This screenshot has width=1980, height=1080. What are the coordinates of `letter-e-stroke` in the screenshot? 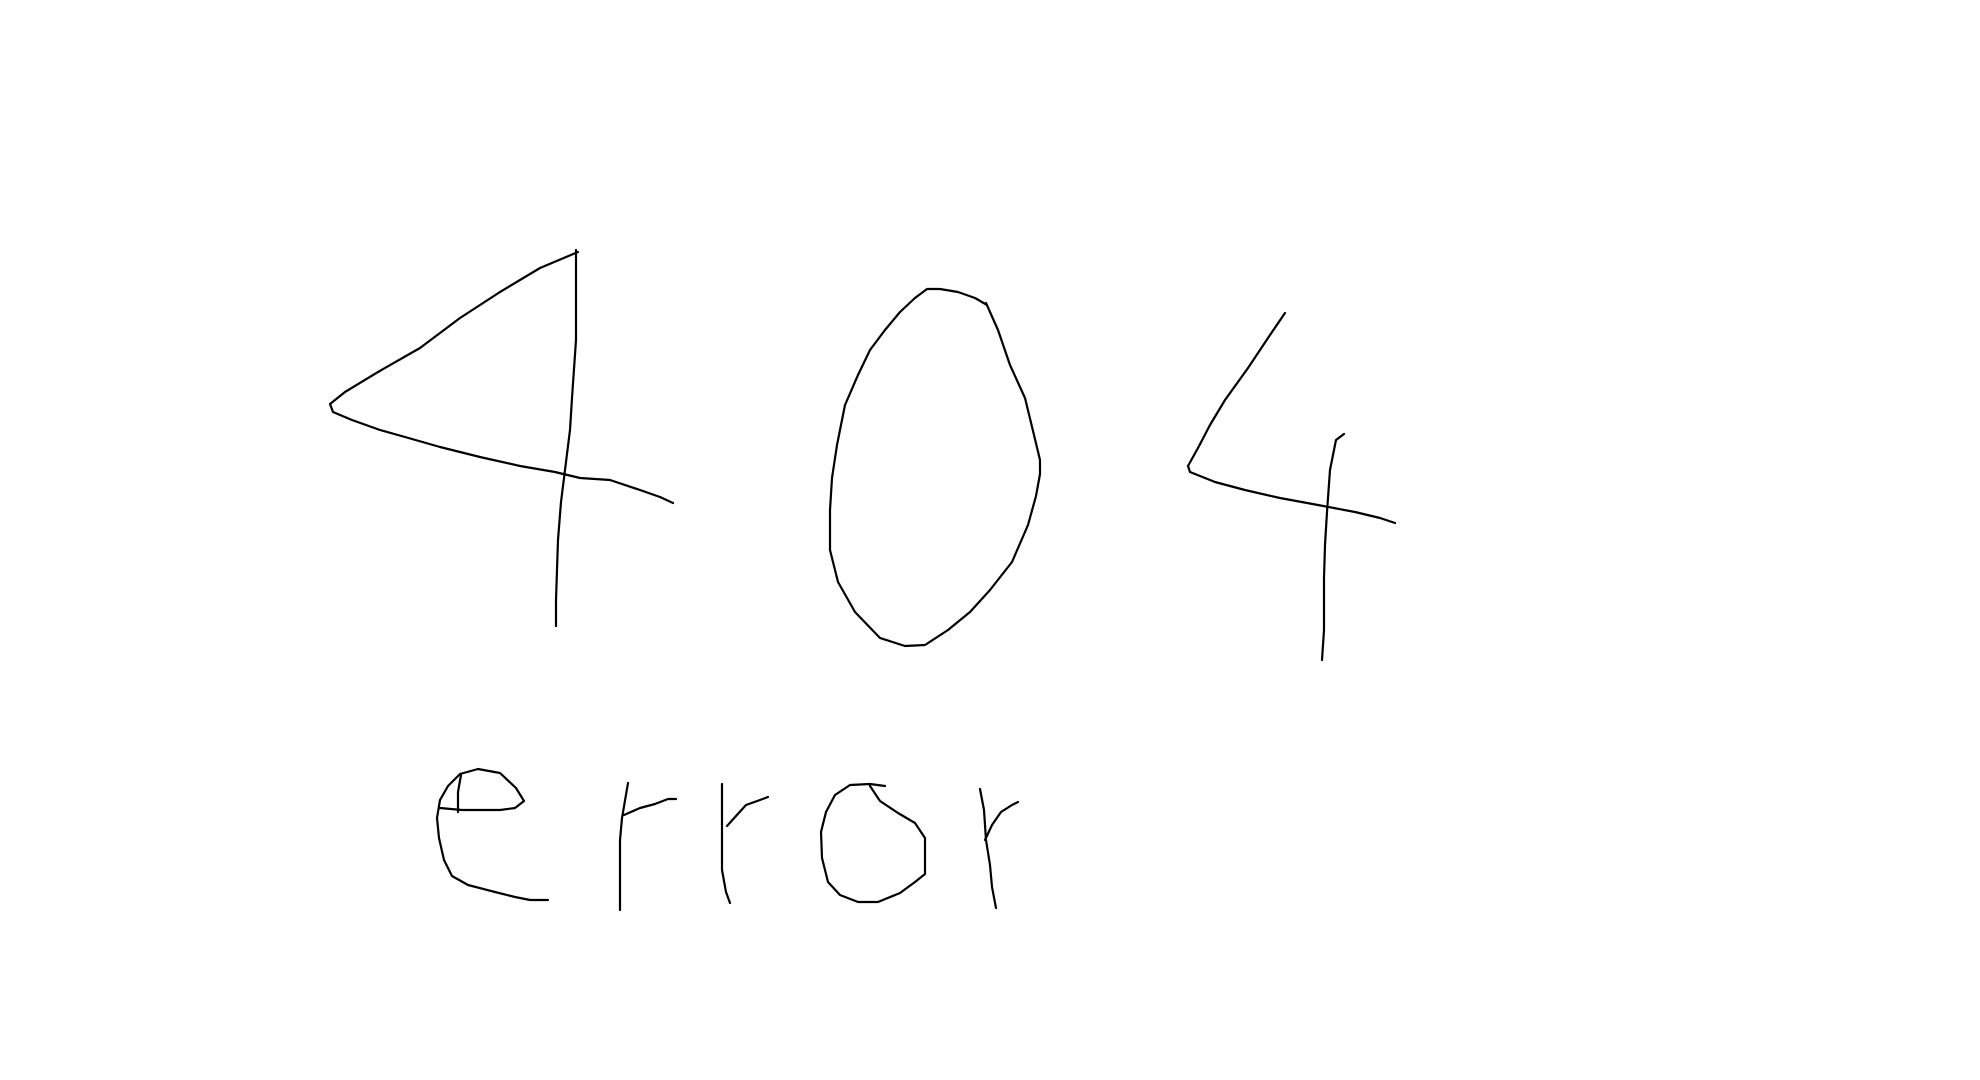 It's located at (492, 834).